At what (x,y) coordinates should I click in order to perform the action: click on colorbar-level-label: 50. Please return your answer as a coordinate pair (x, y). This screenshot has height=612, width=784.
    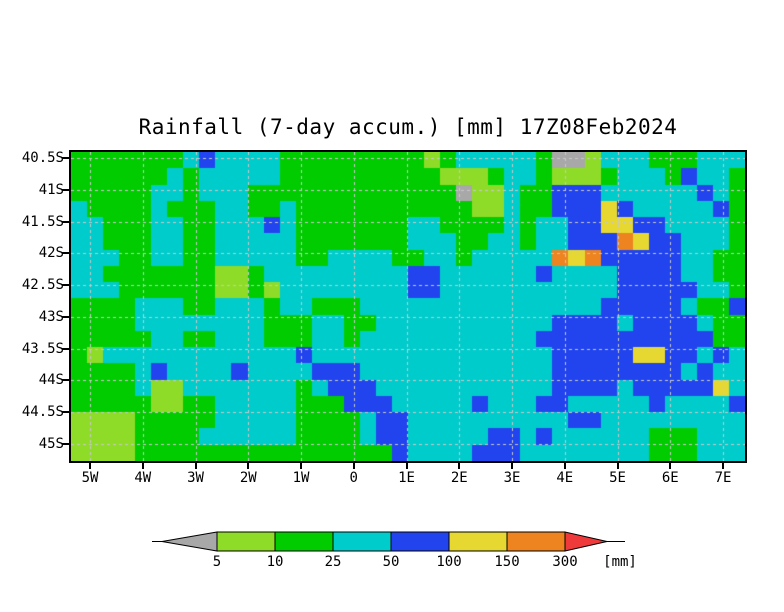
    Looking at the image, I should click on (391, 562).